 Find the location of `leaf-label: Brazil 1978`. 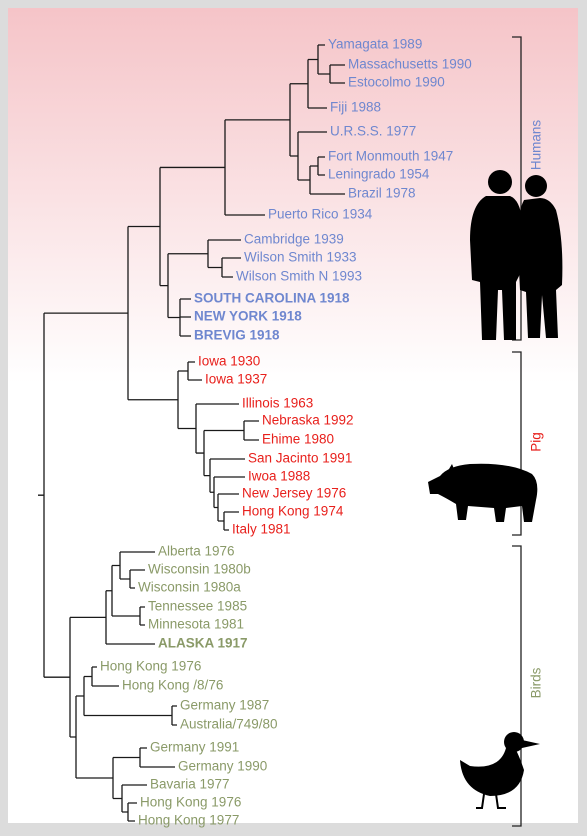

leaf-label: Brazil 1978 is located at coordinates (382, 193).